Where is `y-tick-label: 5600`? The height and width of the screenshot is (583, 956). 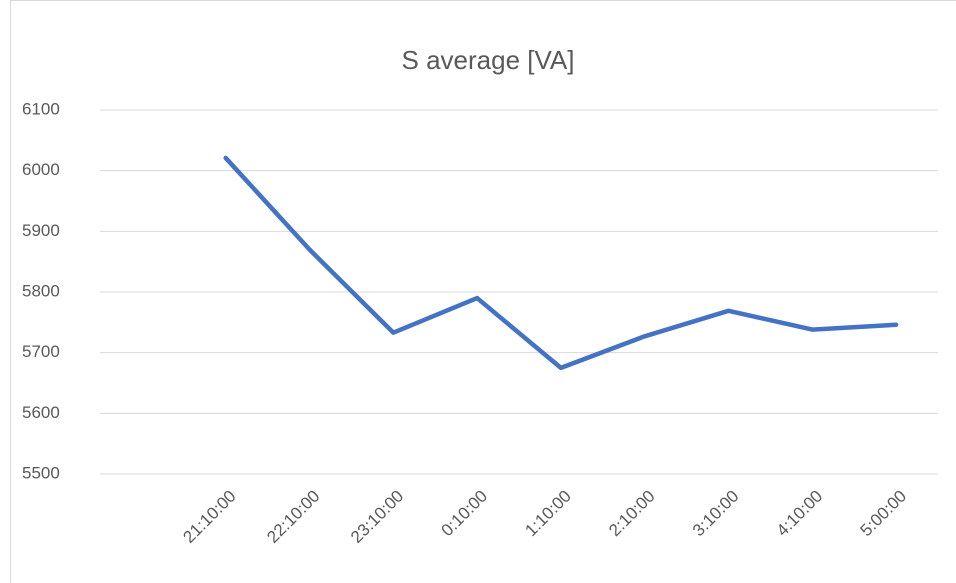
y-tick-label: 5600 is located at coordinates (41, 412).